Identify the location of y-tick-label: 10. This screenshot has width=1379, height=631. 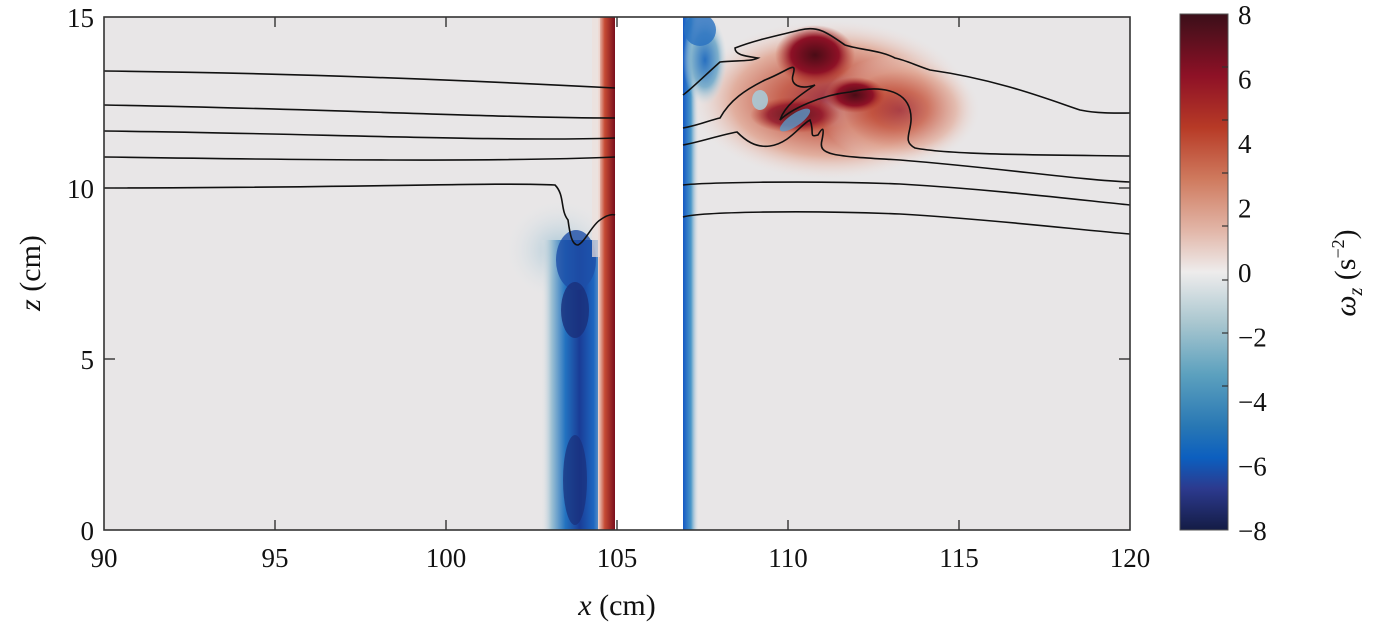
(80, 189).